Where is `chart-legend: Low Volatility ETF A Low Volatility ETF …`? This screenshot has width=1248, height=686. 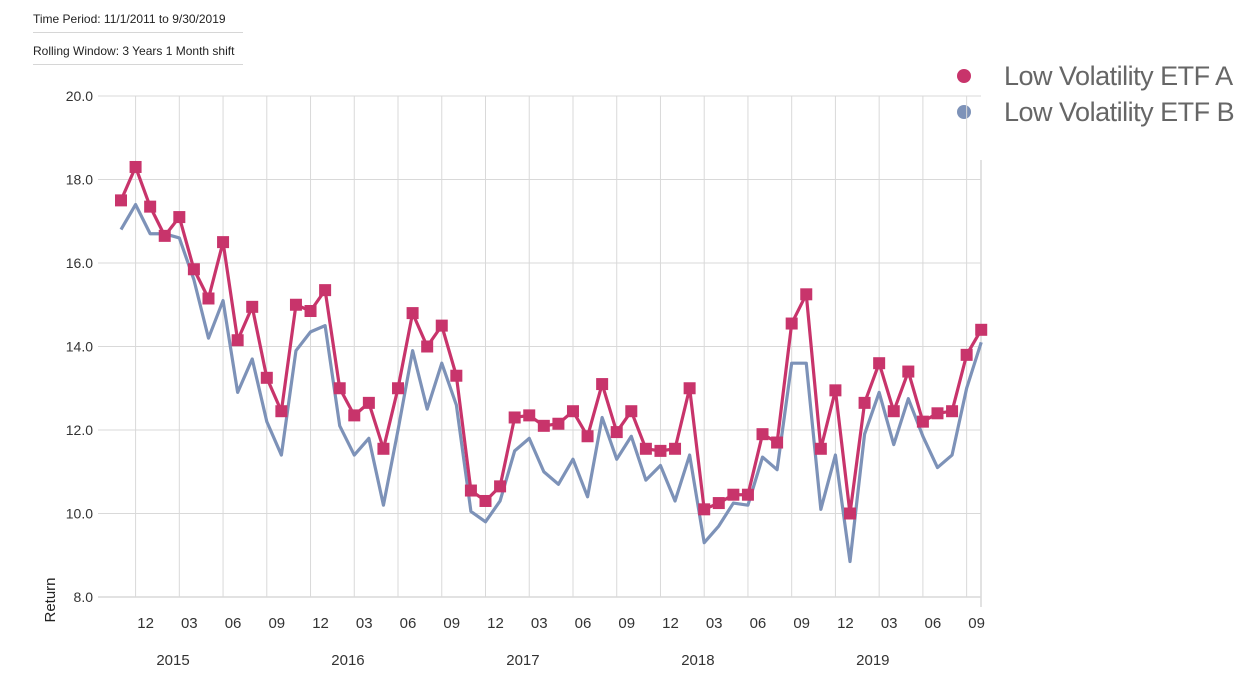 chart-legend: Low Volatility ETF A Low Volatility ETF … is located at coordinates (1095, 94).